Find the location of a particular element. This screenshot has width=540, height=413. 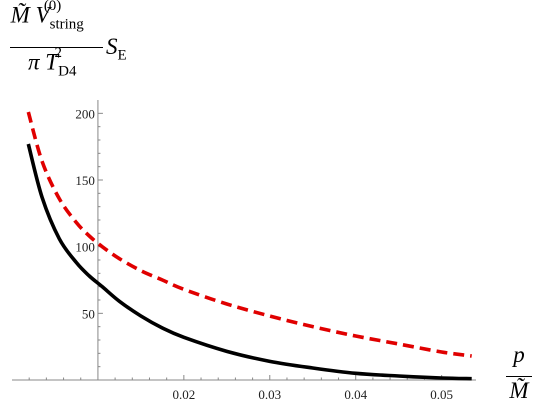

x-label-fraction-bar is located at coordinates (519, 376).